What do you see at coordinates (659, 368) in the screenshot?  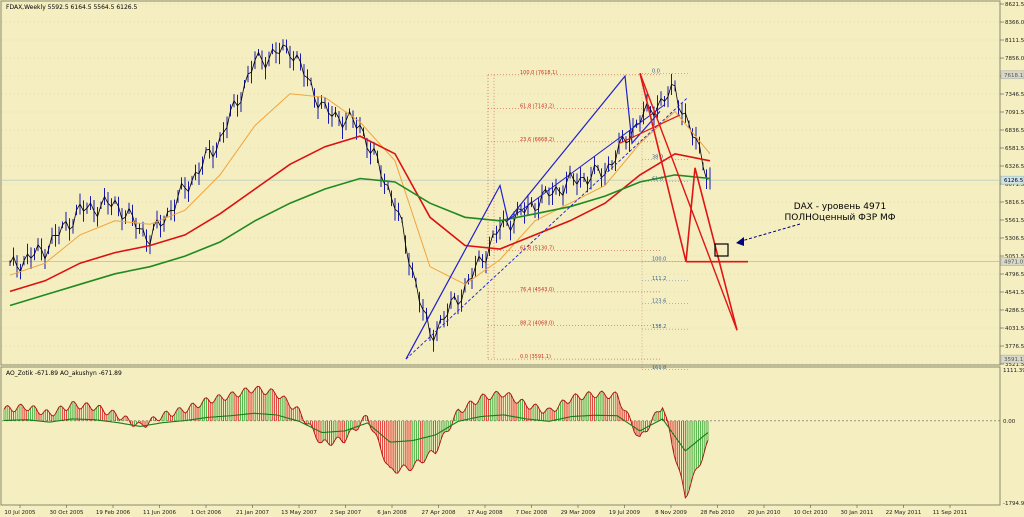 I see `fib-ext-label: 161.8` at bounding box center [659, 368].